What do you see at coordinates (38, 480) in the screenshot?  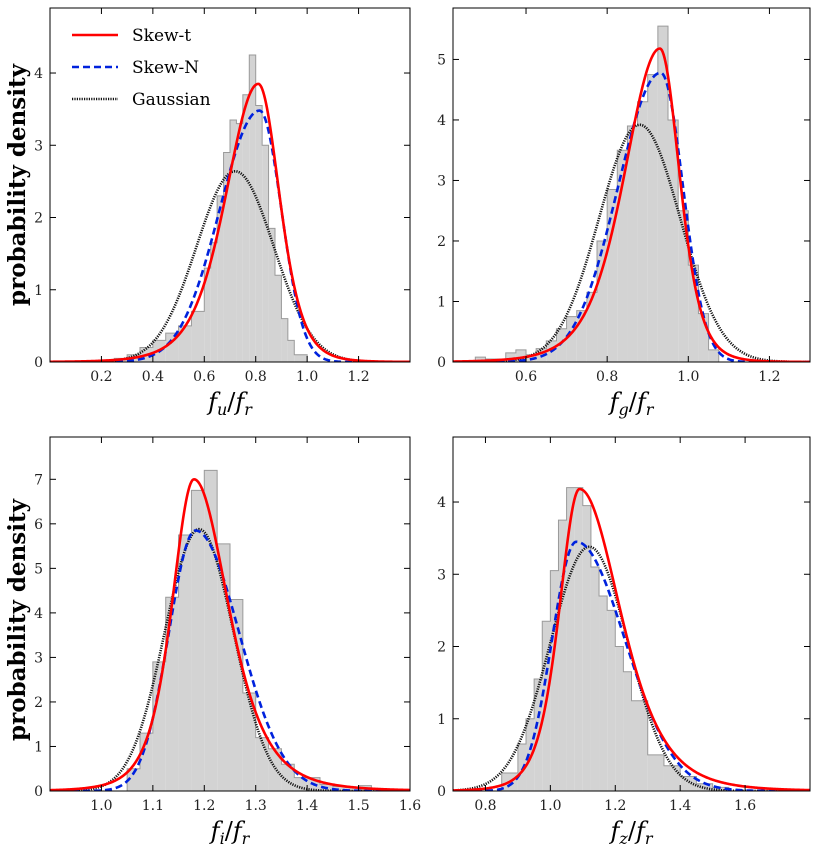 I see `y-tick-label: 7` at bounding box center [38, 480].